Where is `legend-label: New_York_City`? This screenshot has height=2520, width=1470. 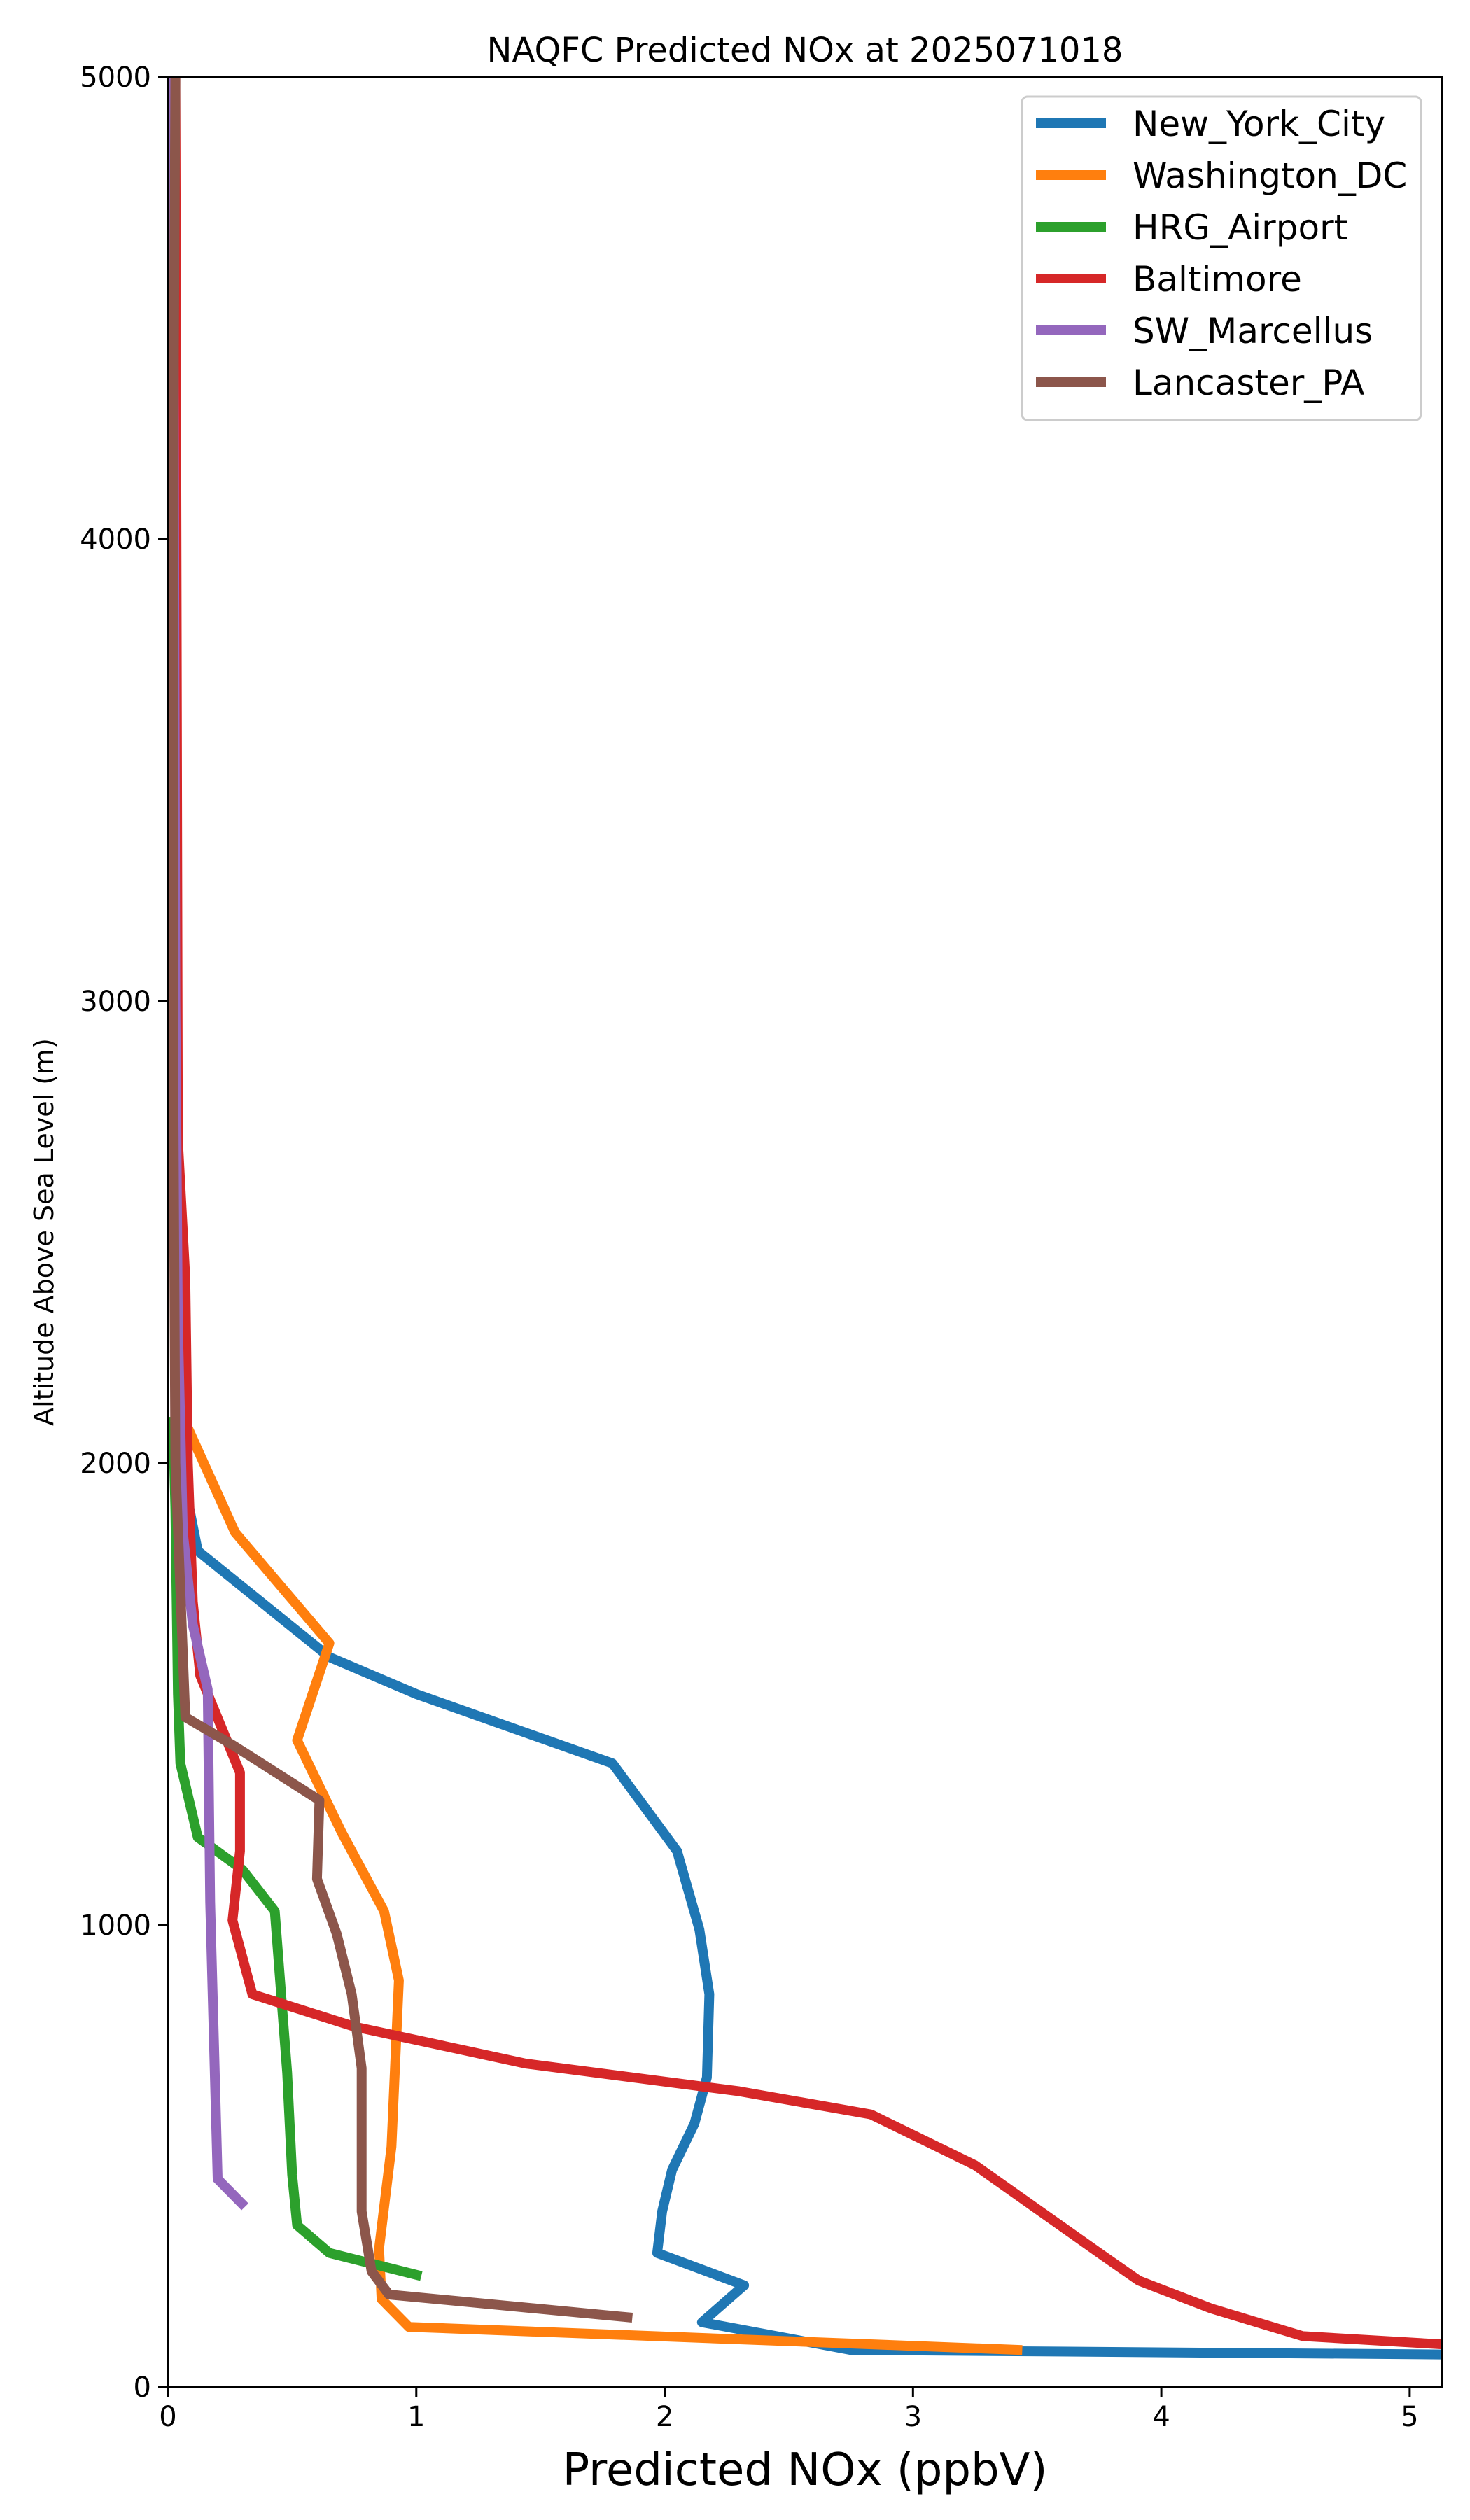 legend-label: New_York_City is located at coordinates (1259, 124).